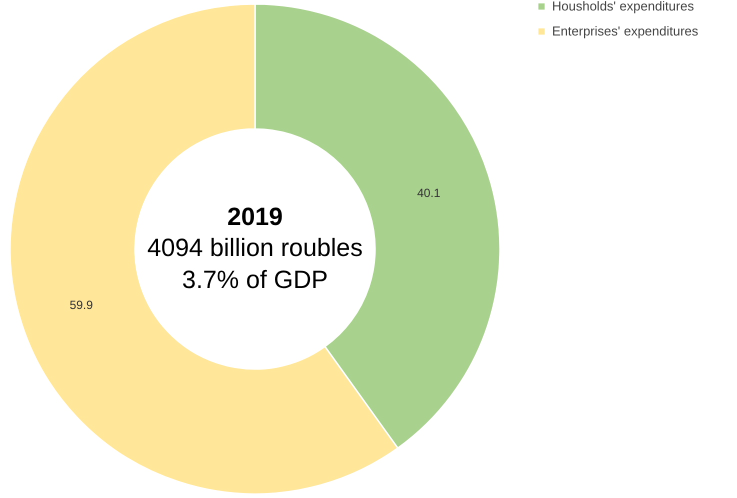 The width and height of the screenshot is (737, 498). Describe the element at coordinates (255, 248) in the screenshot. I see `text: 4094 billion roubles` at that location.